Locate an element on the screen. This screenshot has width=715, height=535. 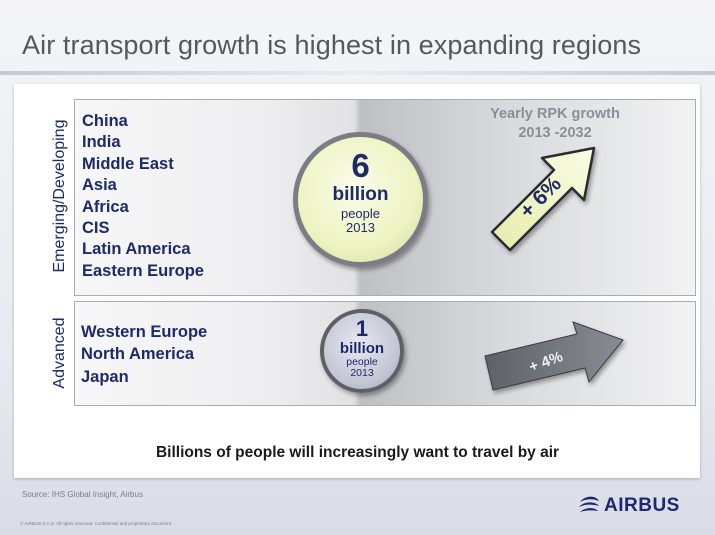
emerging-population-value: 6 is located at coordinates (360, 165).